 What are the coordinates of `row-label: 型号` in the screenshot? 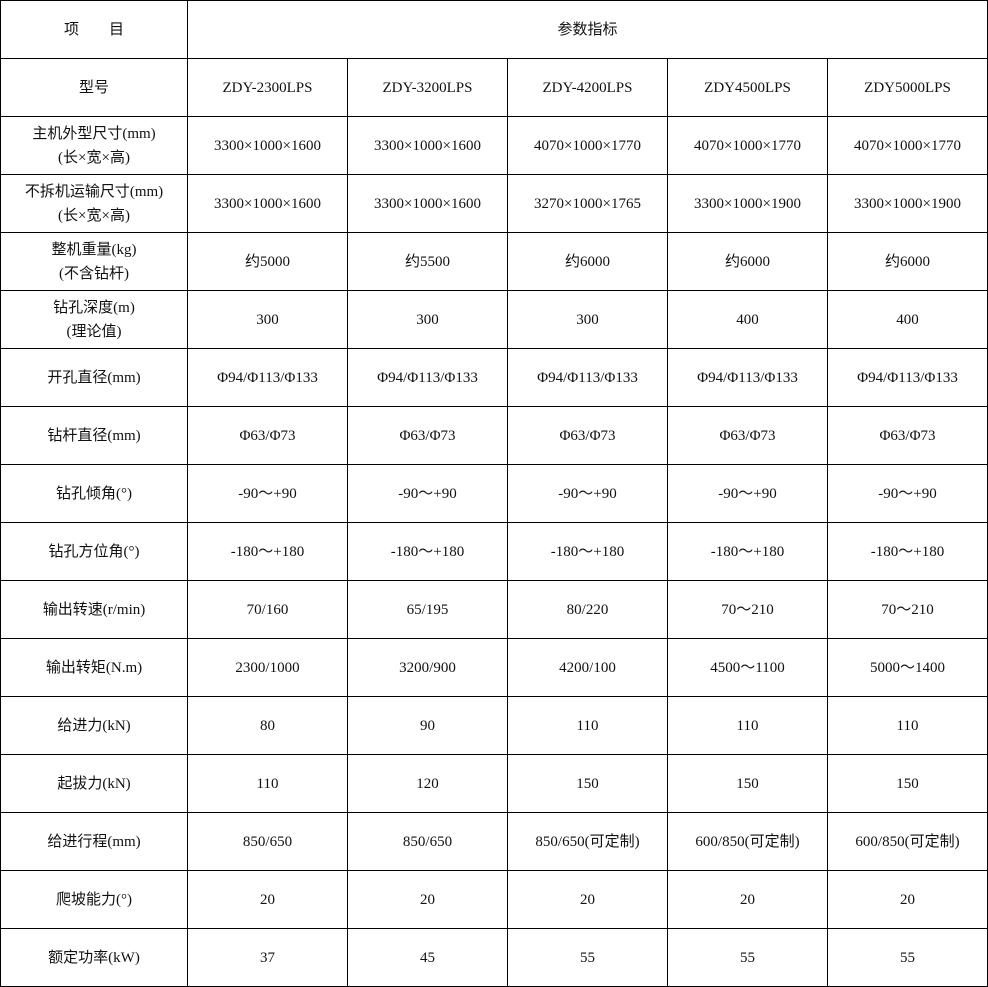 It's located at (94, 87).